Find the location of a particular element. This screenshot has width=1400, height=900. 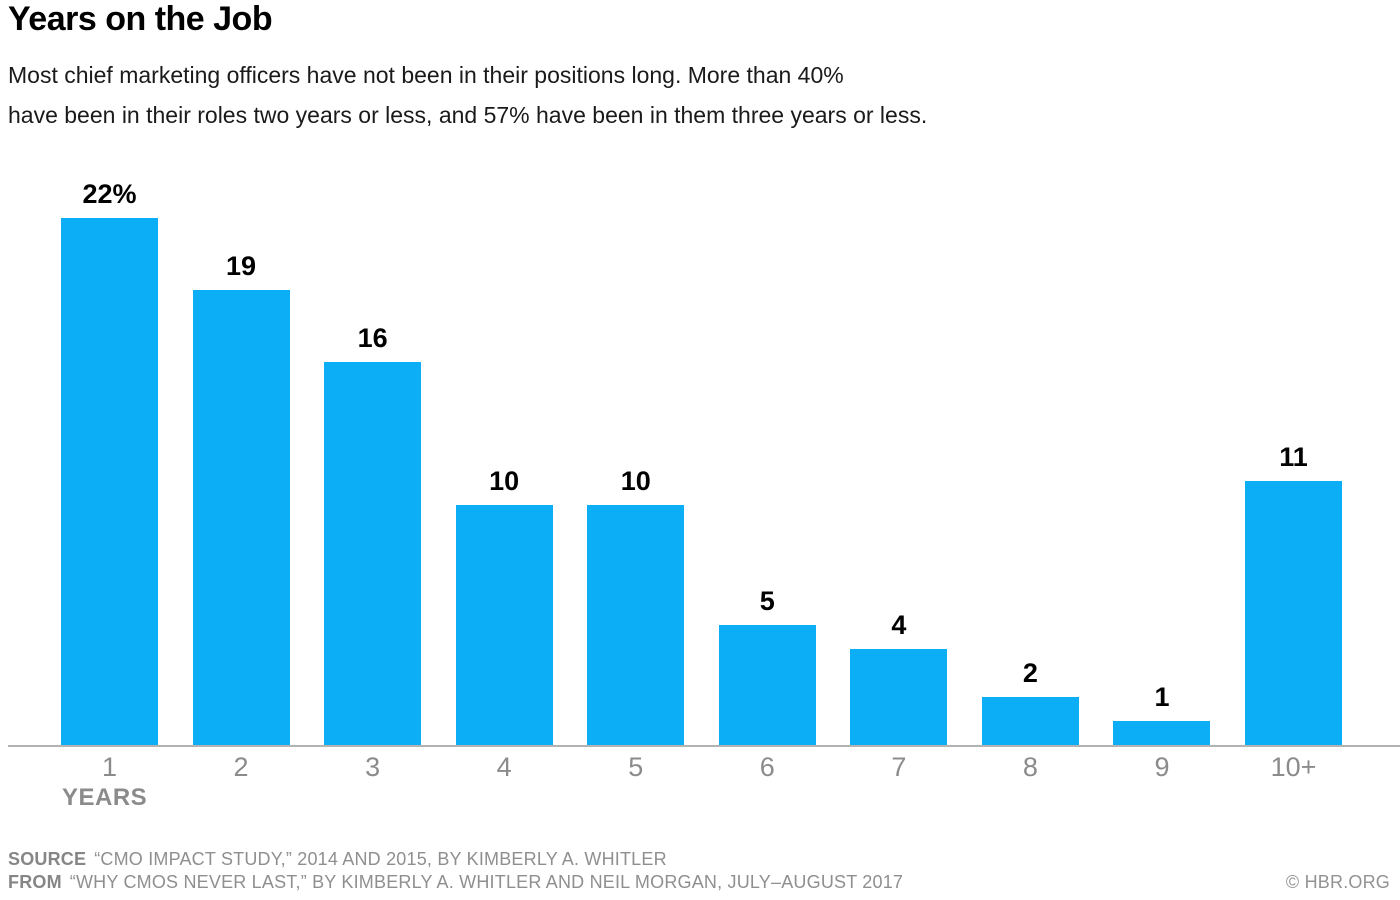

x-tick-label: 8 is located at coordinates (1030, 767).